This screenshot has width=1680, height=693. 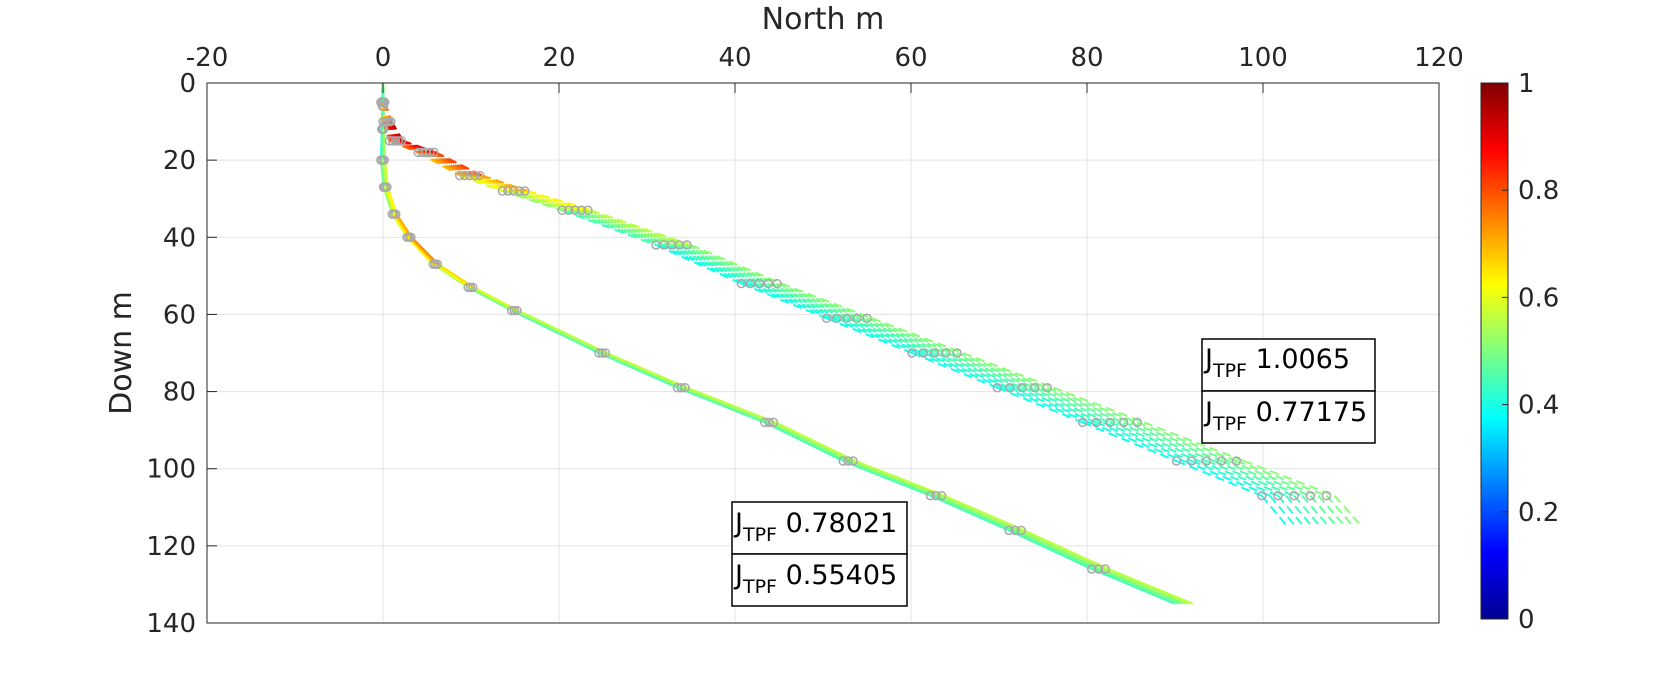 What do you see at coordinates (121, 353) in the screenshot?
I see `y-axis-title: Down m` at bounding box center [121, 353].